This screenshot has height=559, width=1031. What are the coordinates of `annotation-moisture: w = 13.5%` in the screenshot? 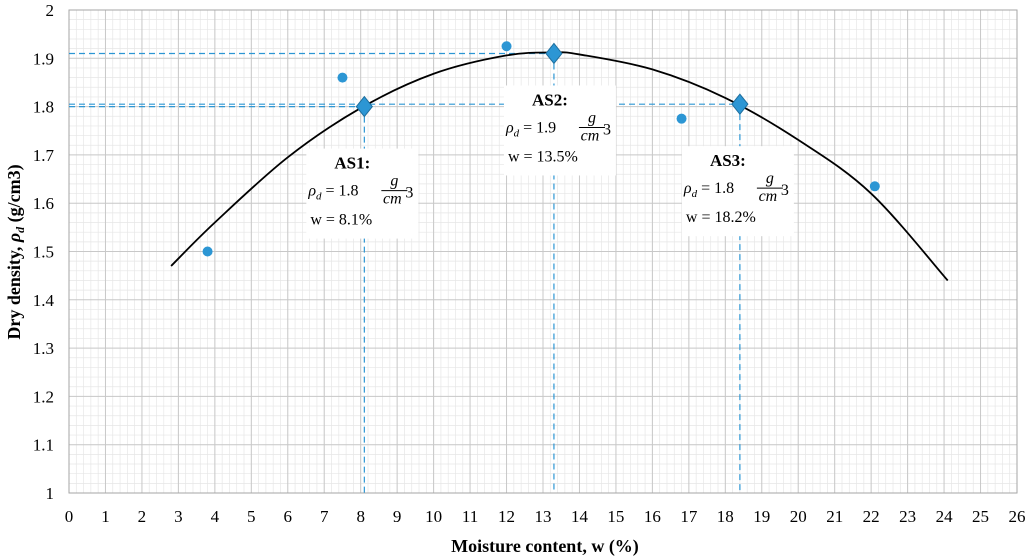 It's located at (543, 156).